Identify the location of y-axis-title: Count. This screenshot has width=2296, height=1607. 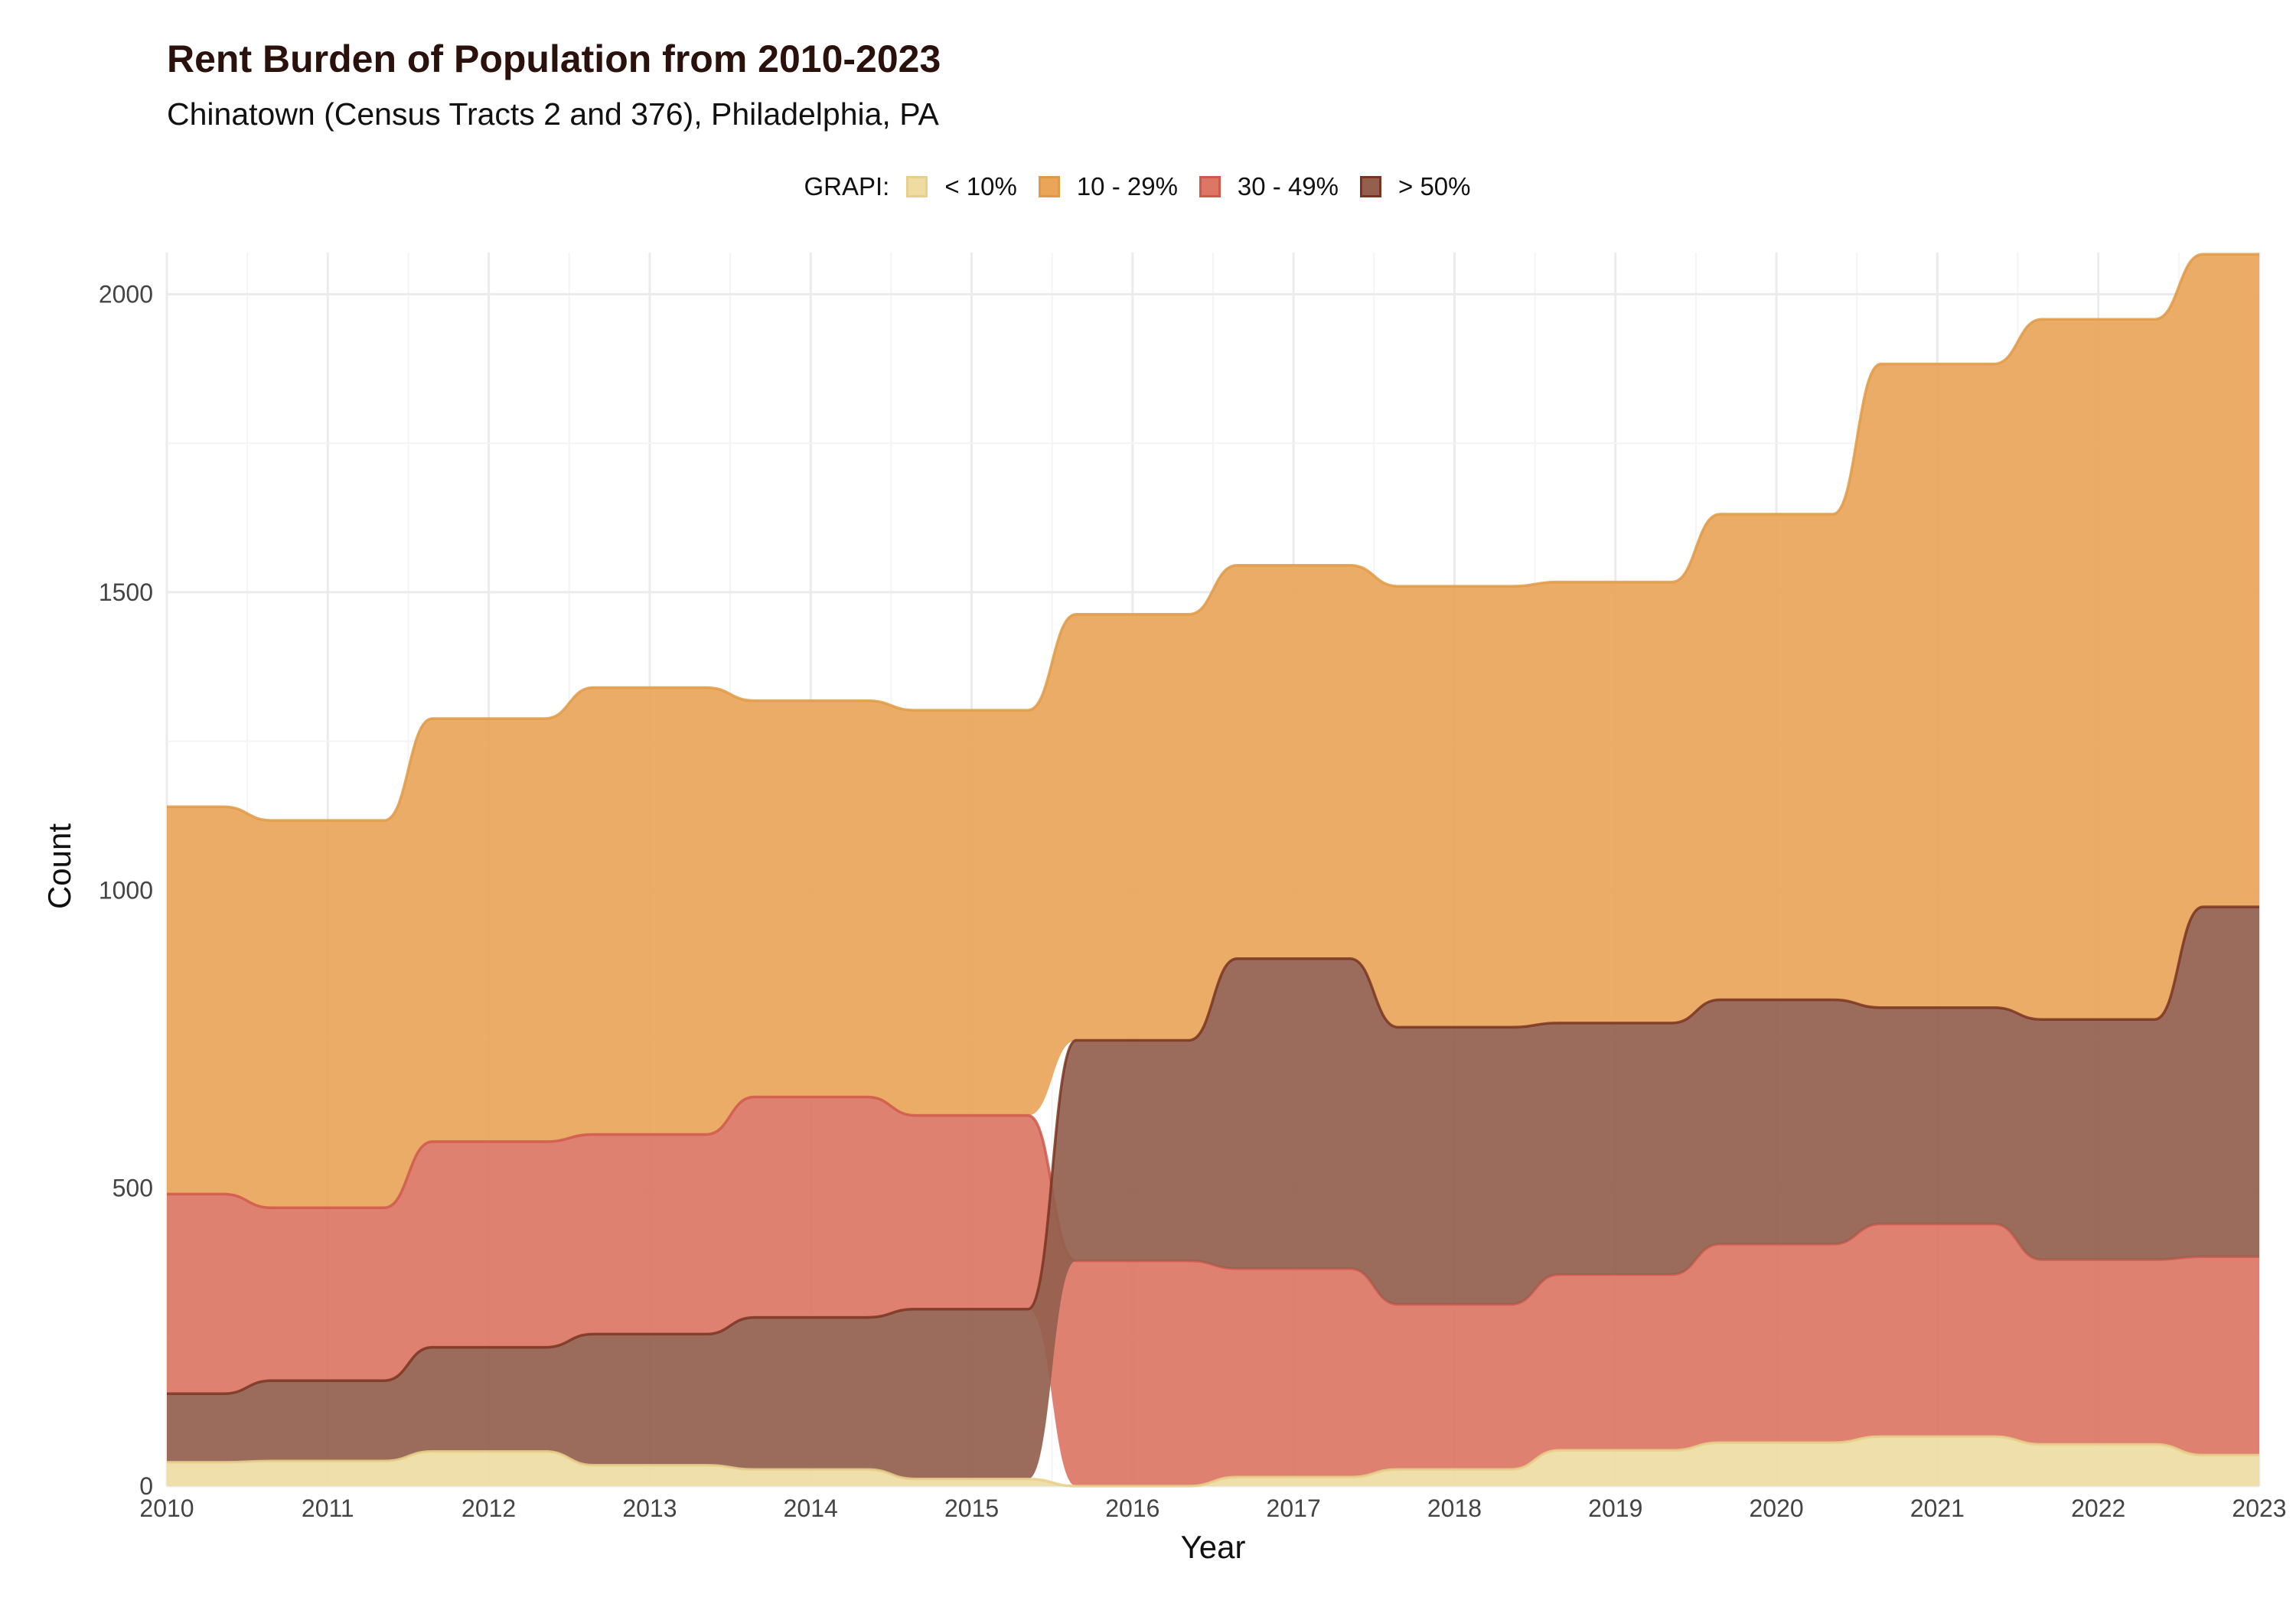
(59, 866).